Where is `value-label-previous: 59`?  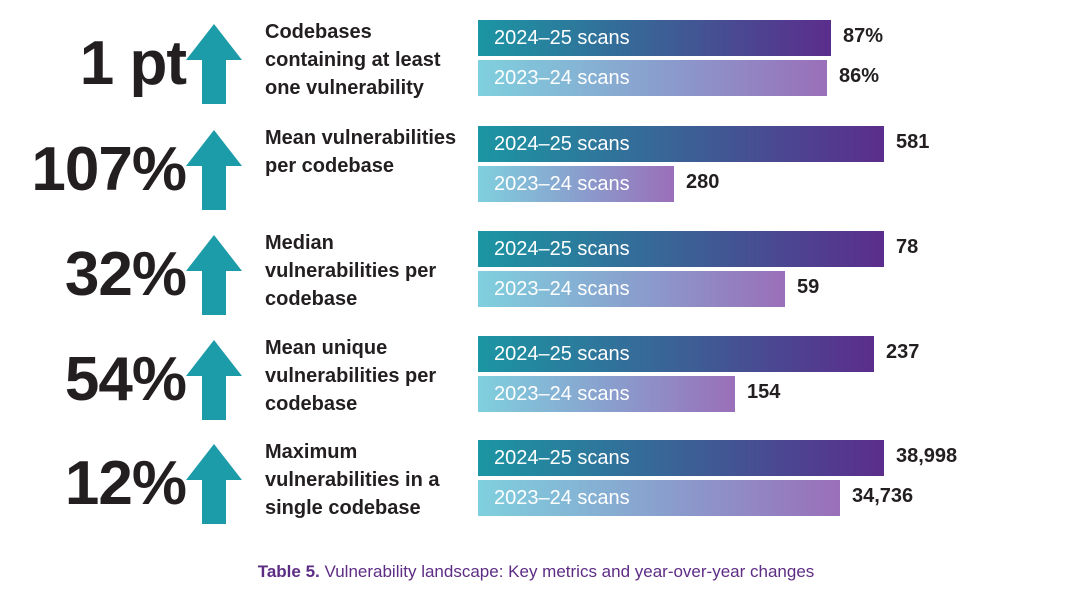 value-label-previous: 59 is located at coordinates (808, 287).